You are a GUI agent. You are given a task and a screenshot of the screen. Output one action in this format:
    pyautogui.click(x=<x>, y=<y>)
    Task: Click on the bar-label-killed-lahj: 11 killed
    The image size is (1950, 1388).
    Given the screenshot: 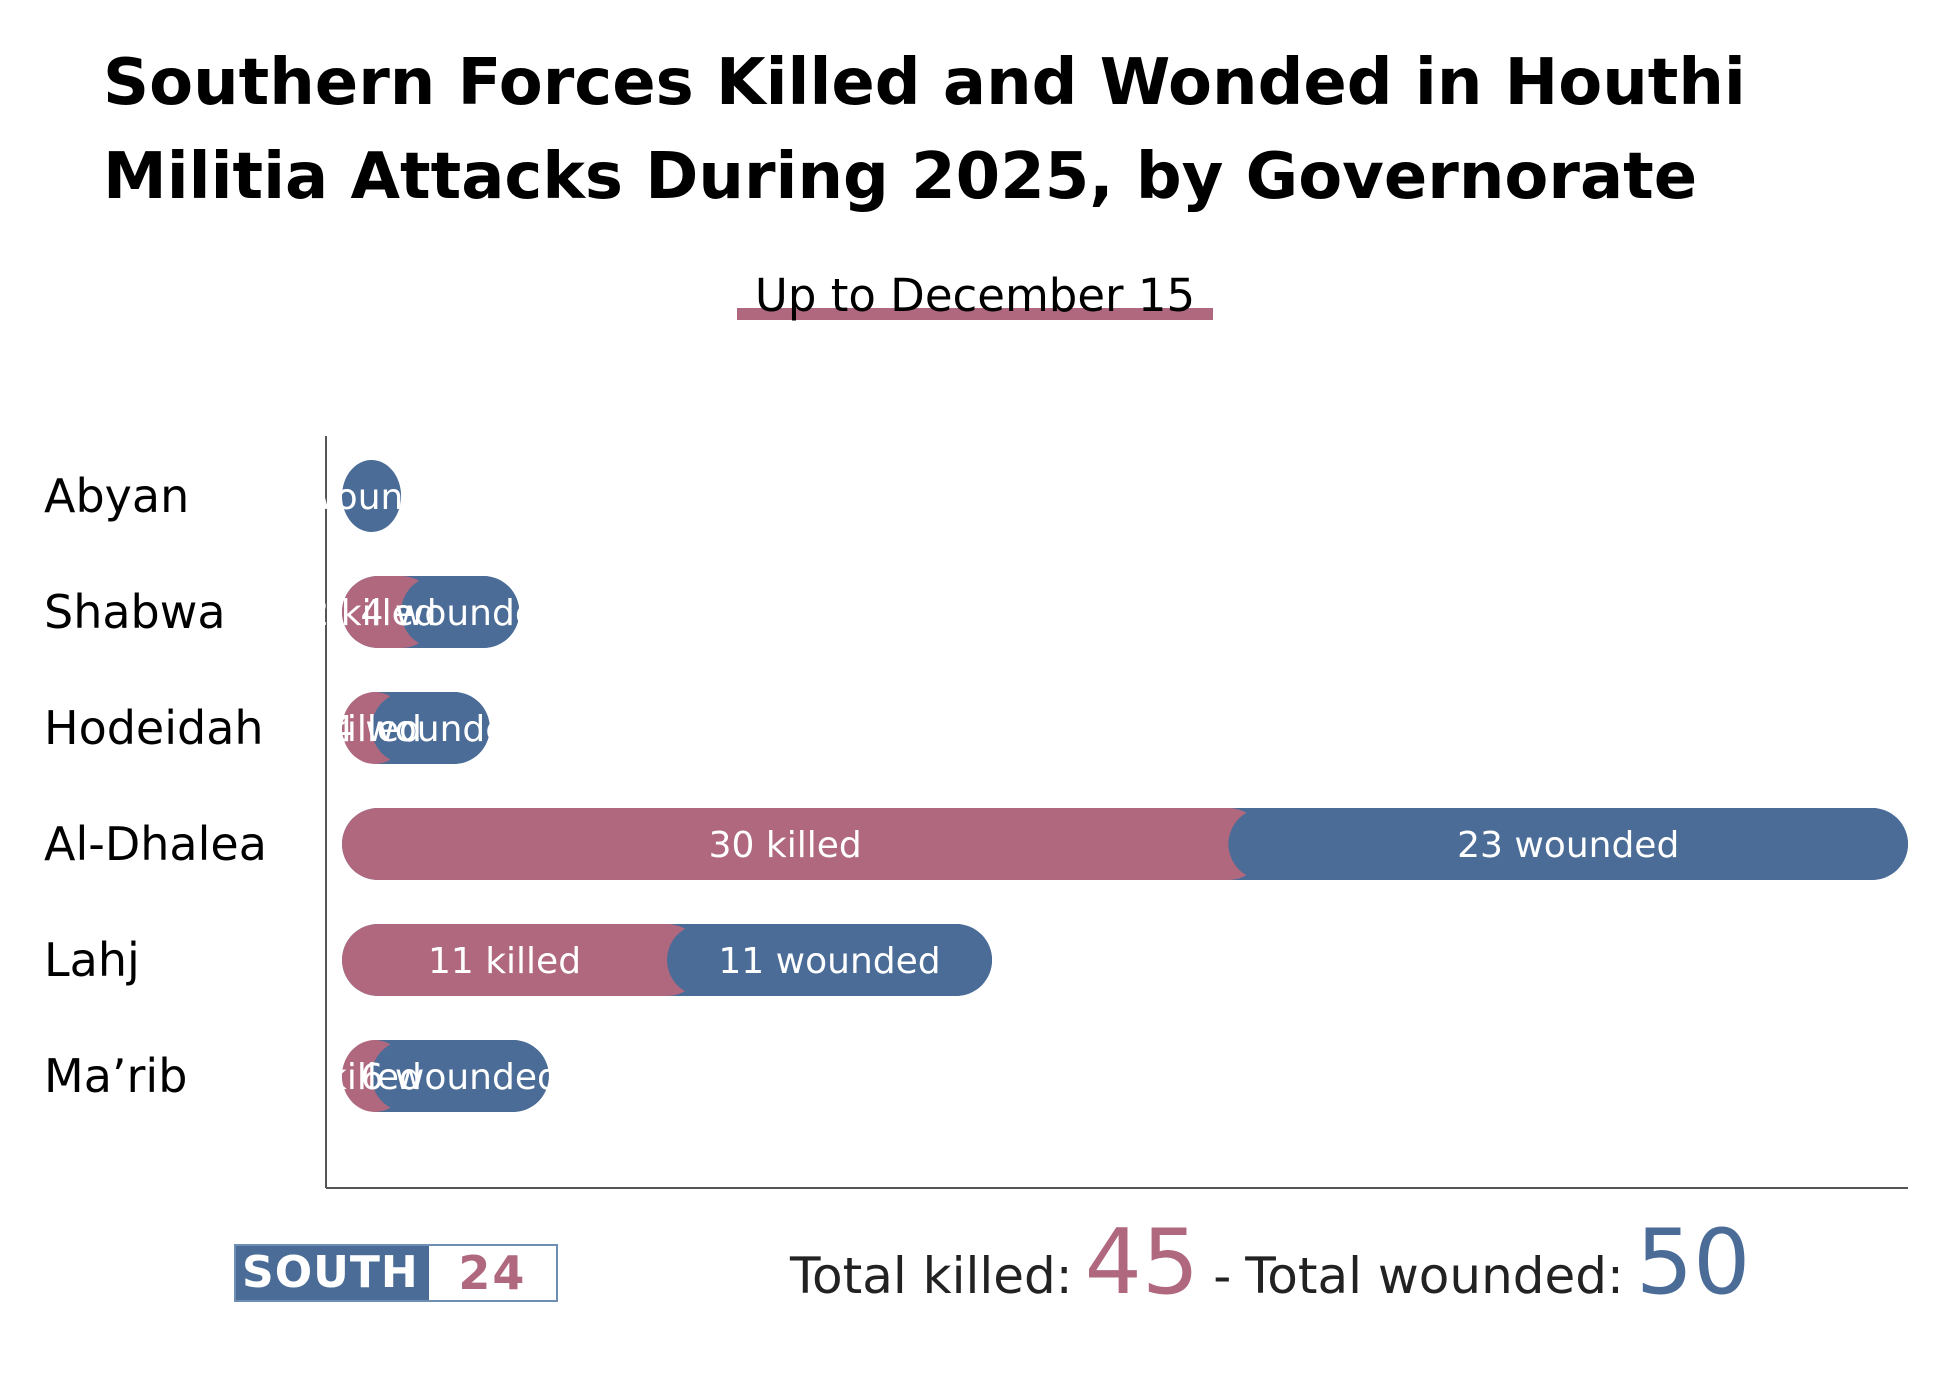 What is the action you would take?
    pyautogui.click(x=504, y=961)
    